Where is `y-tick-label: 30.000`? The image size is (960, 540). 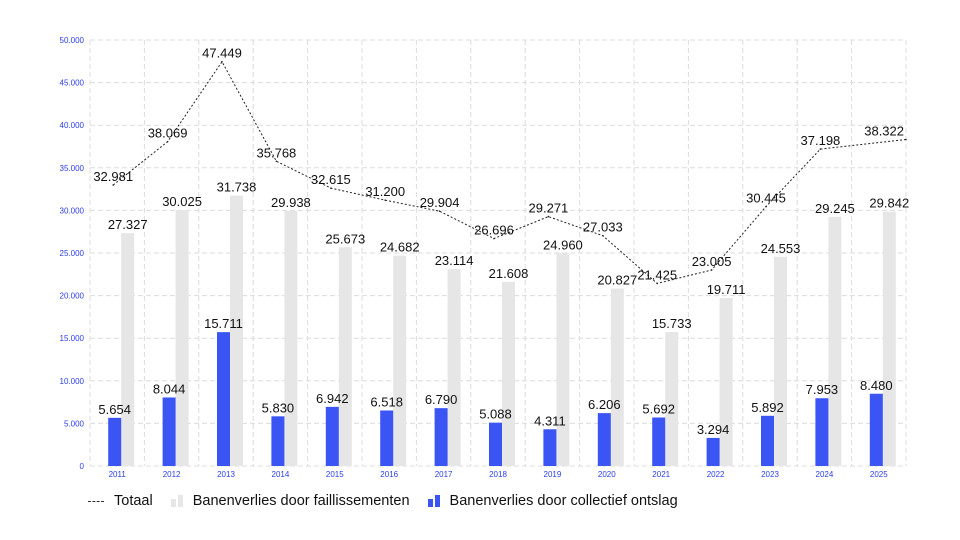 y-tick-label: 30.000 is located at coordinates (72, 210).